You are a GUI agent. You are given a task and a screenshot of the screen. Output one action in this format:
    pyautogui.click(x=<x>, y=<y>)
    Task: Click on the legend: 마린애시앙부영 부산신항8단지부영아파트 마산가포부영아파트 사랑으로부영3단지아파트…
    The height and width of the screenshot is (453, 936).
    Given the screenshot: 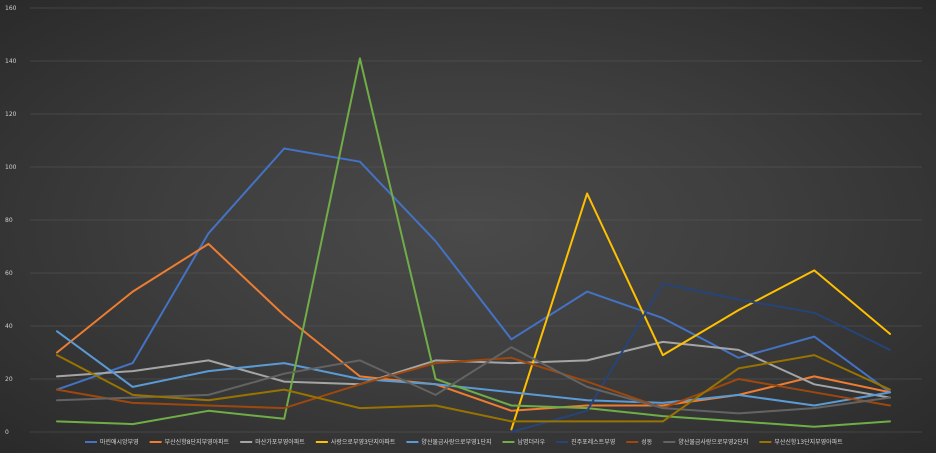 What is the action you would take?
    pyautogui.click(x=464, y=442)
    